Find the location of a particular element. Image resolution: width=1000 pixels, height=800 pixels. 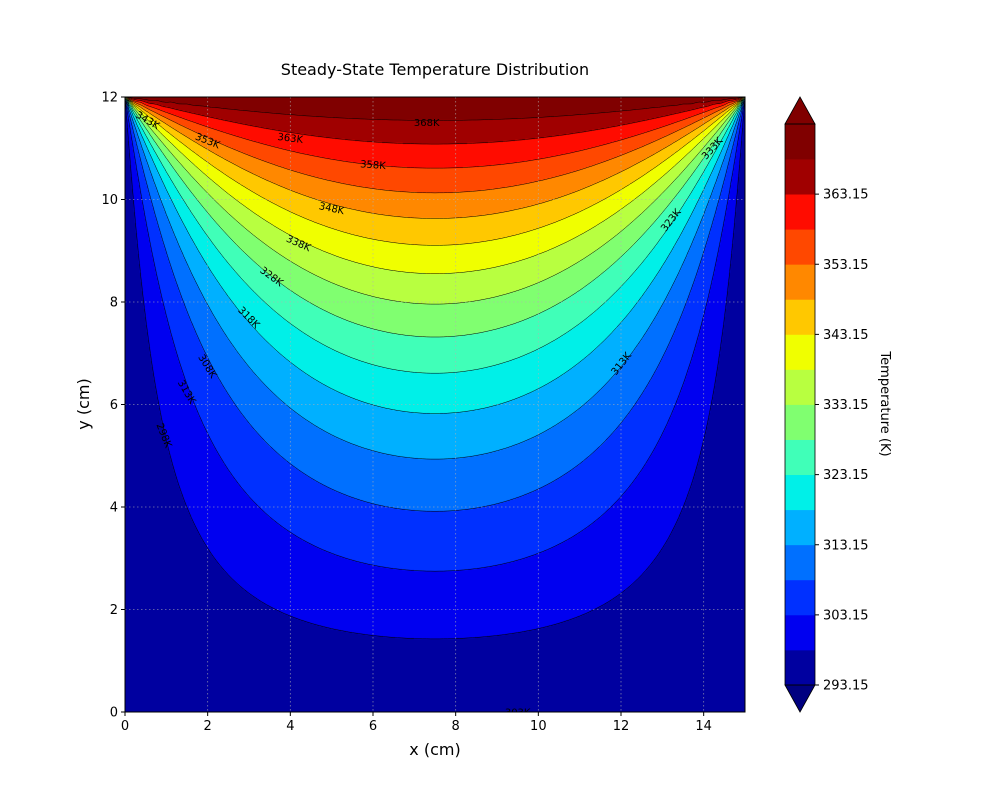

chart-title: Steady-State Temperature Distribution is located at coordinates (435, 69).